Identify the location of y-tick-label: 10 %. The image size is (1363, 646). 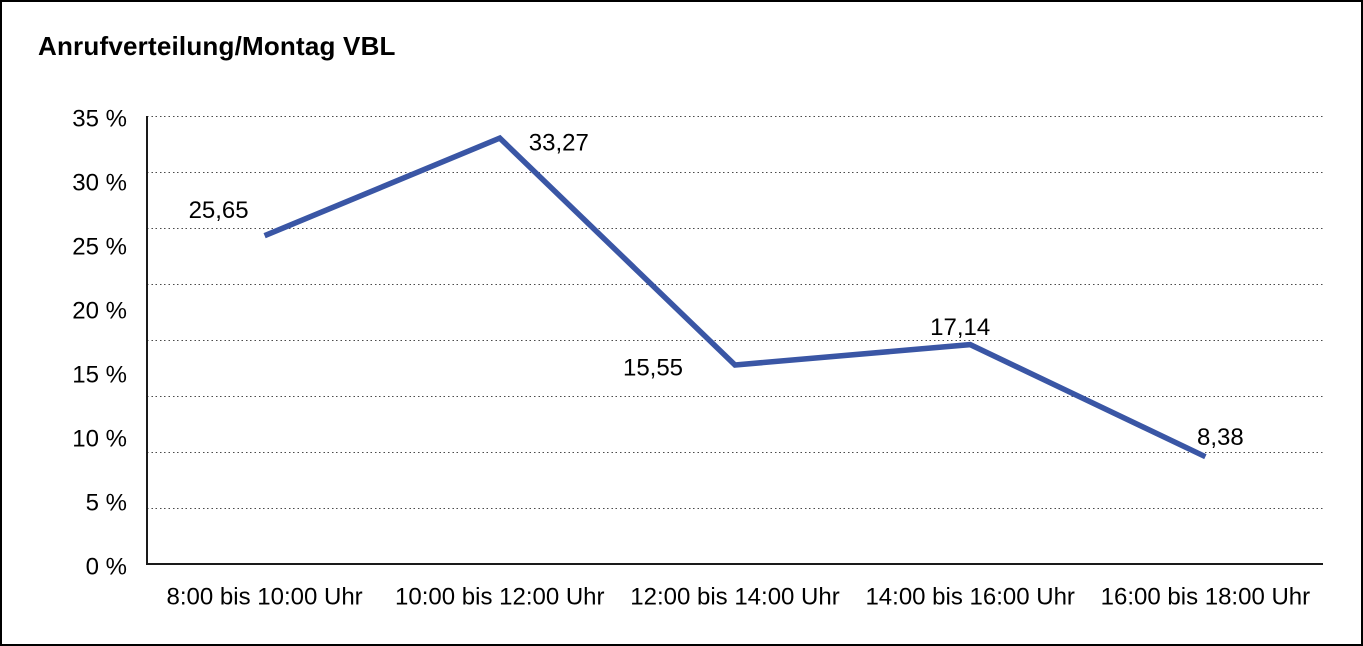
(99, 439).